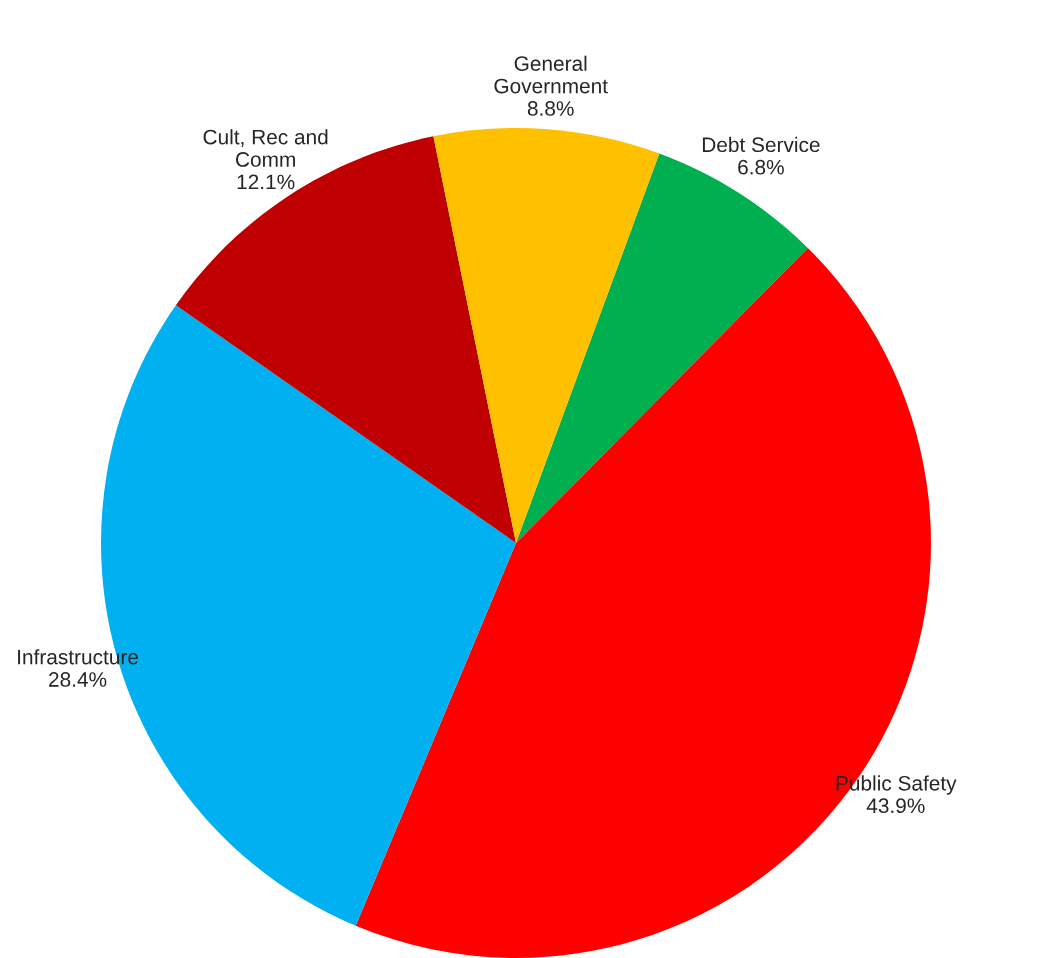  Describe the element at coordinates (265, 148) in the screenshot. I see `slice-label: Cult, Rec and Comm` at that location.